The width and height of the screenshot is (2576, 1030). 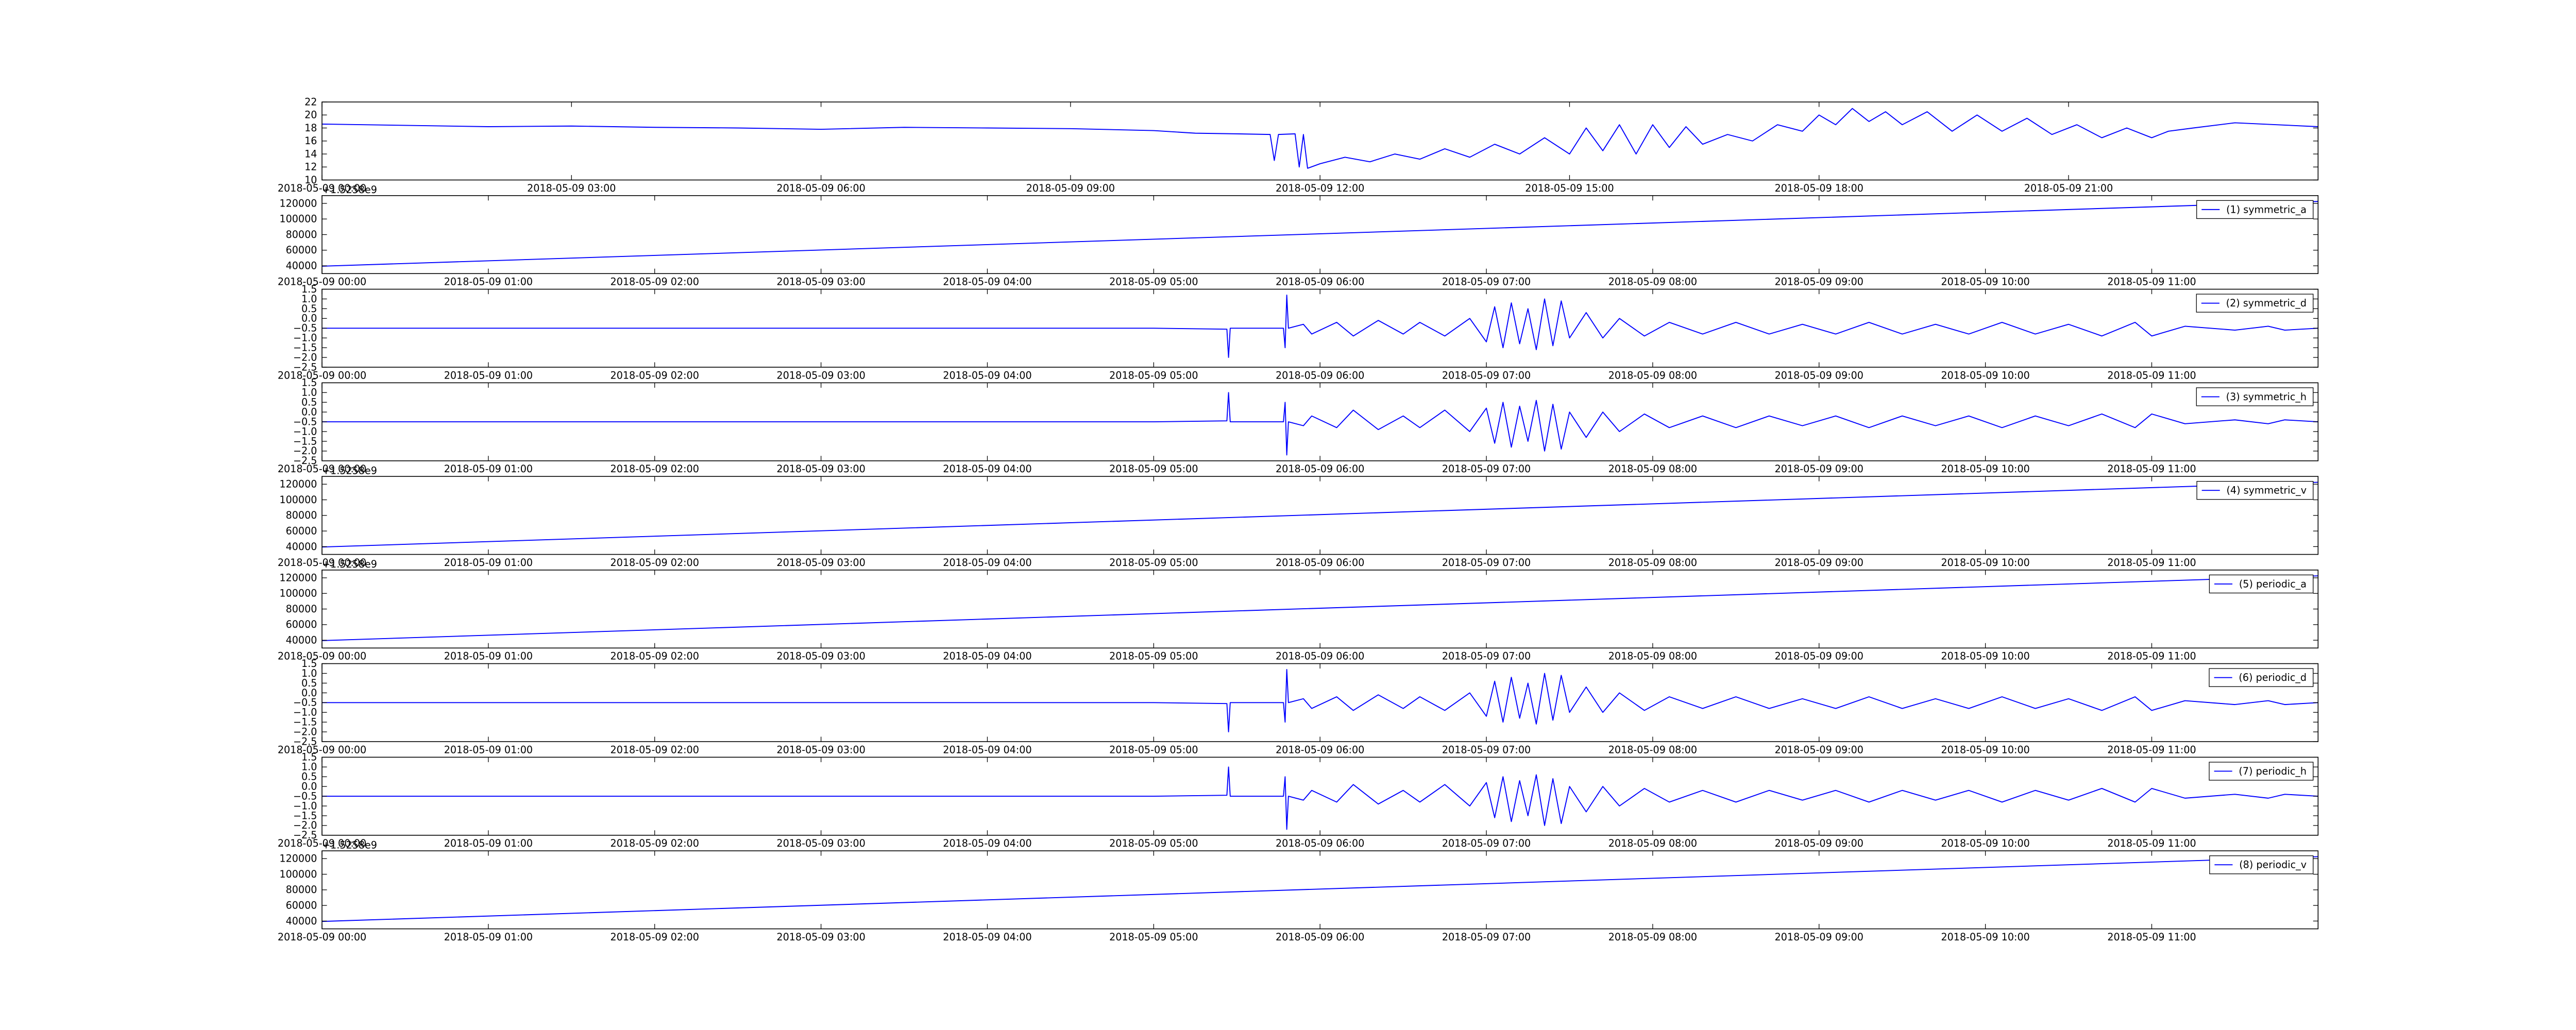 What do you see at coordinates (2266, 303) in the screenshot?
I see `legend-label: (2) symmetric_d` at bounding box center [2266, 303].